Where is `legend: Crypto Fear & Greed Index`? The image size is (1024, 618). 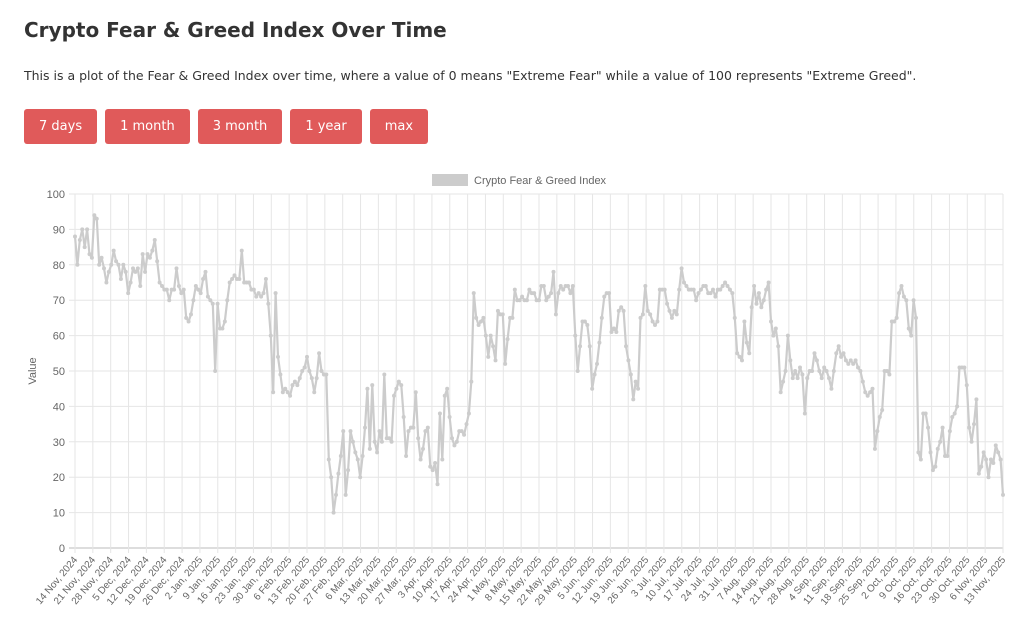
legend: Crypto Fear & Greed Index is located at coordinates (519, 180).